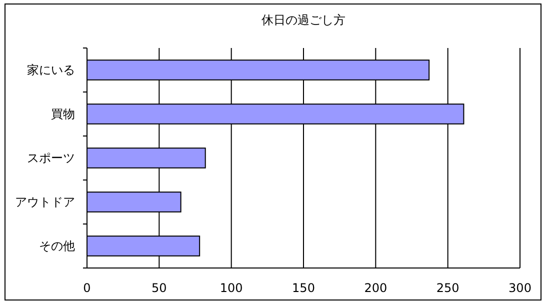 The image size is (550, 308). I want to click on x-tick-label: 200, so click(376, 288).